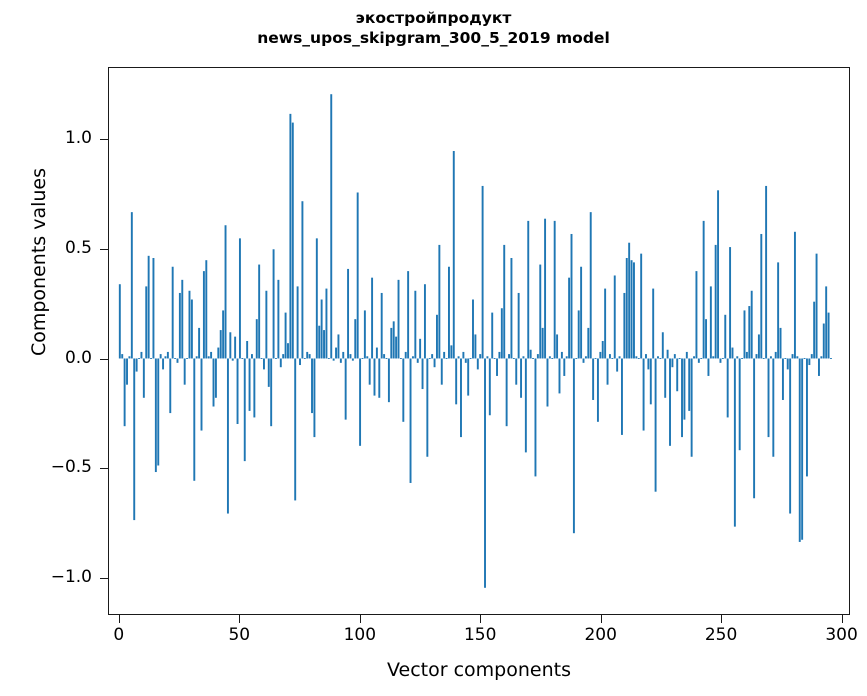 Image resolution: width=867 pixels, height=696 pixels. I want to click on chart-title-line-1: экостройпродукт, so click(433, 18).